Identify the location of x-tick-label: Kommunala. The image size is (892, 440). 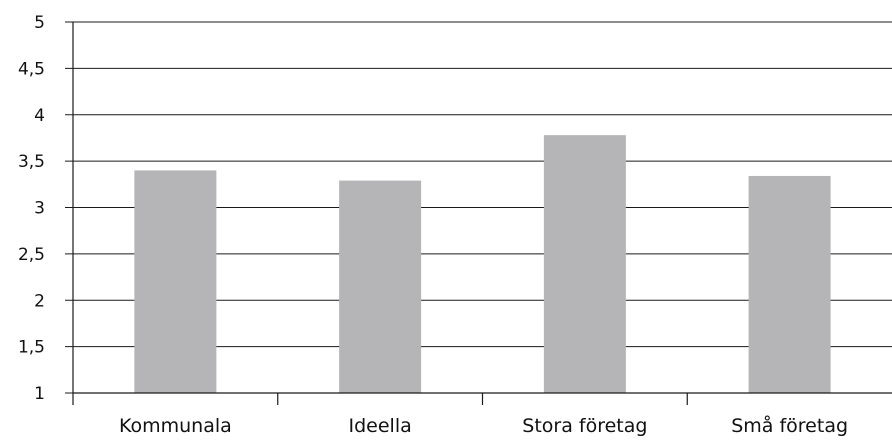
(175, 426).